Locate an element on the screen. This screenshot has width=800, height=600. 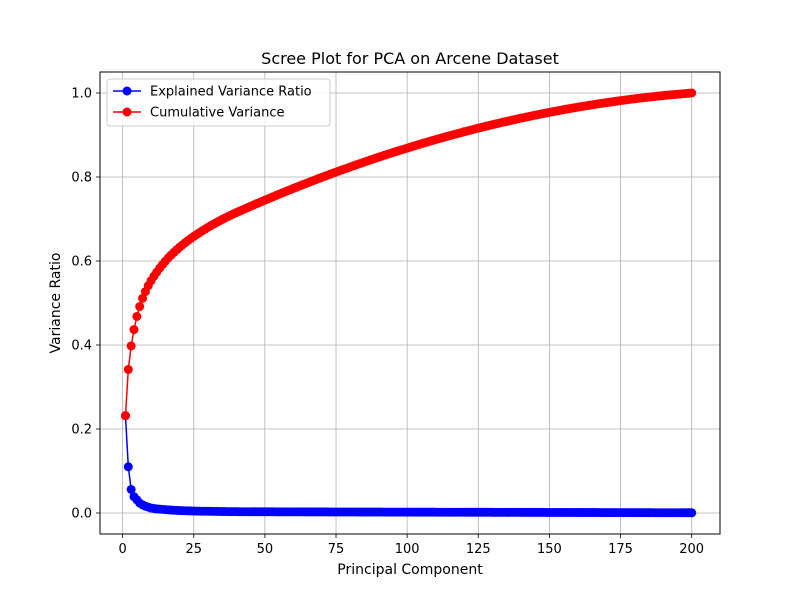
y-tick-label: 1.0 is located at coordinates (81, 94).